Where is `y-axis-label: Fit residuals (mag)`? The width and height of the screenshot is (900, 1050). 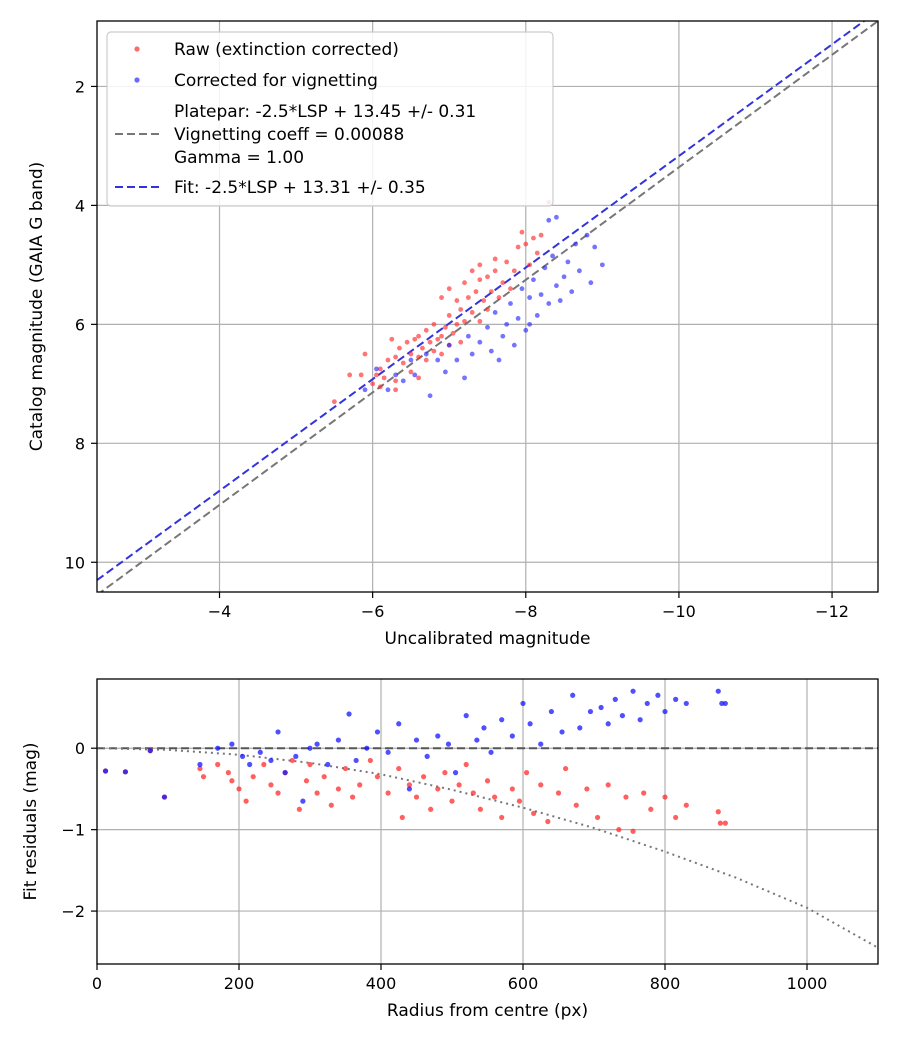 y-axis-label: Fit residuals (mag) is located at coordinates (31, 822).